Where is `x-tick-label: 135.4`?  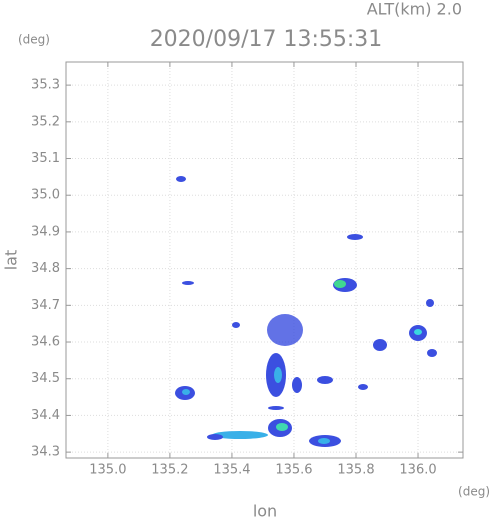 x-tick-label: 135.4 is located at coordinates (231, 470).